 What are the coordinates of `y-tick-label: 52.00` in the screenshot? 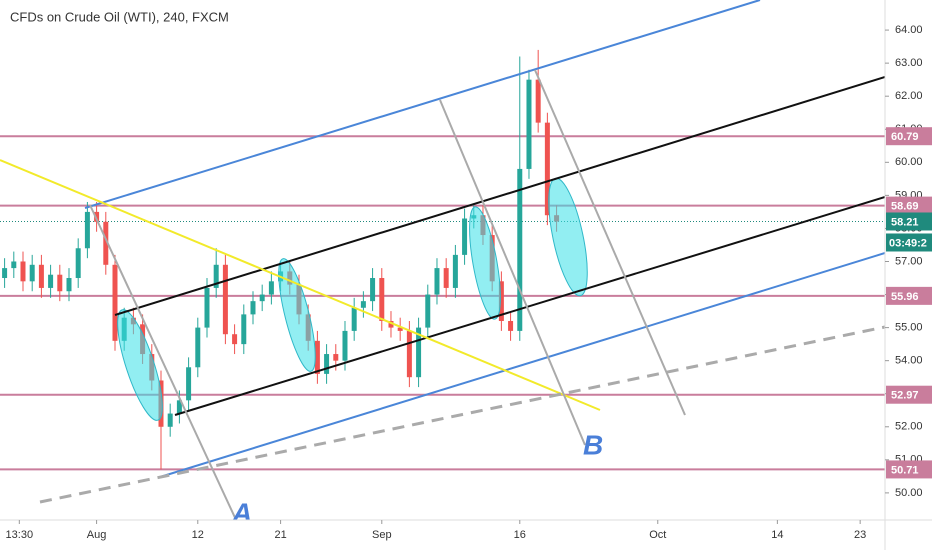 It's located at (909, 427).